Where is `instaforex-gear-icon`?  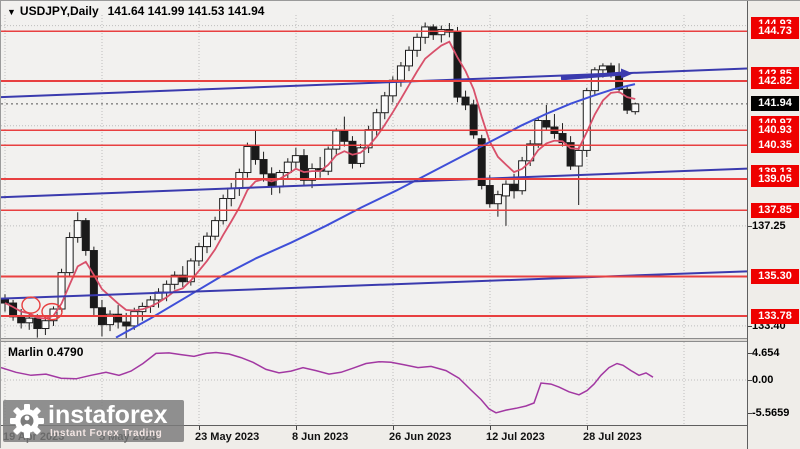
instaforex-gear-icon is located at coordinates (27, 421).